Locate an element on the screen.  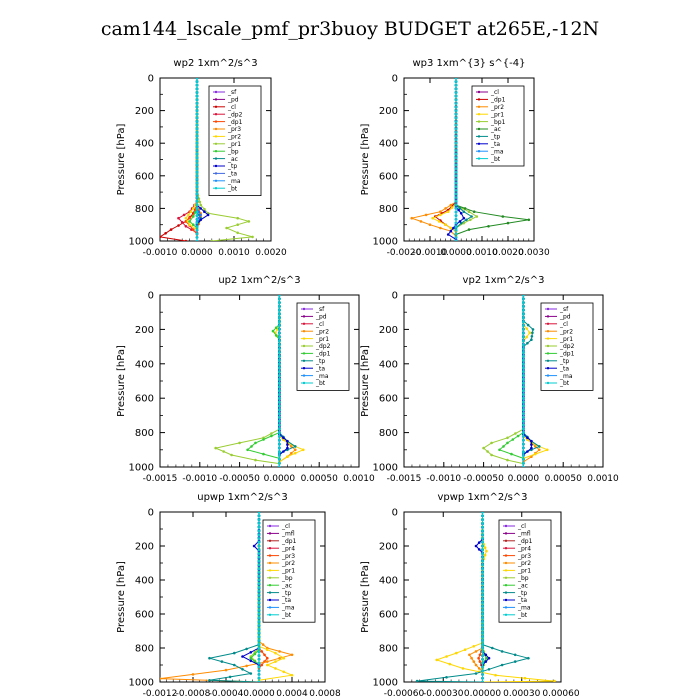
legend-label: _pr2 is located at coordinates (497, 107).